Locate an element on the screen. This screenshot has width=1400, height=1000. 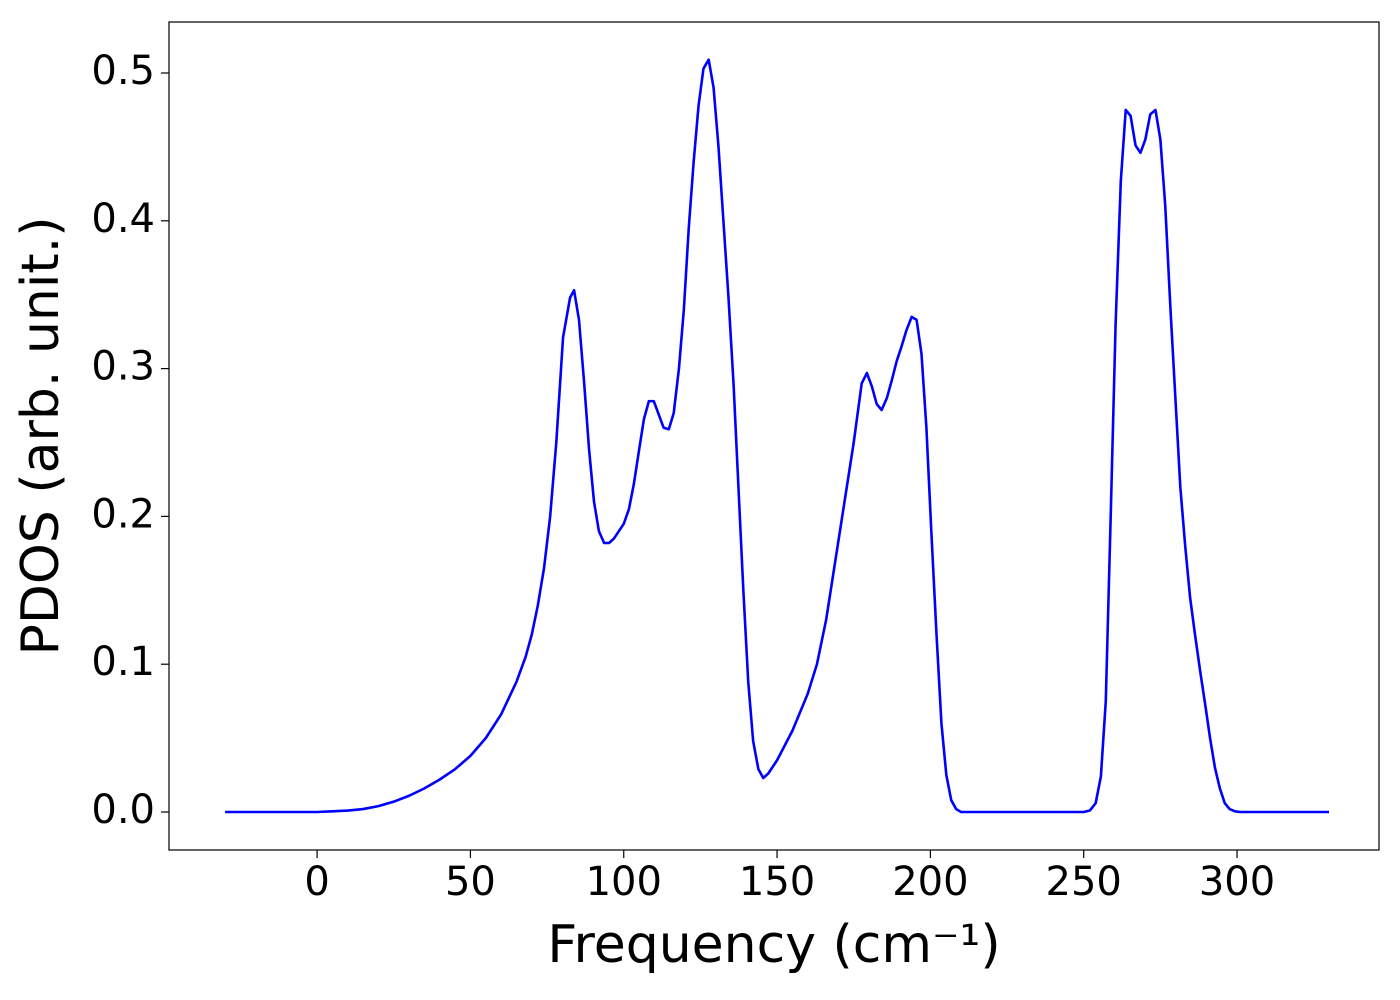
y-tick-label: 0.1 is located at coordinates (123, 662).